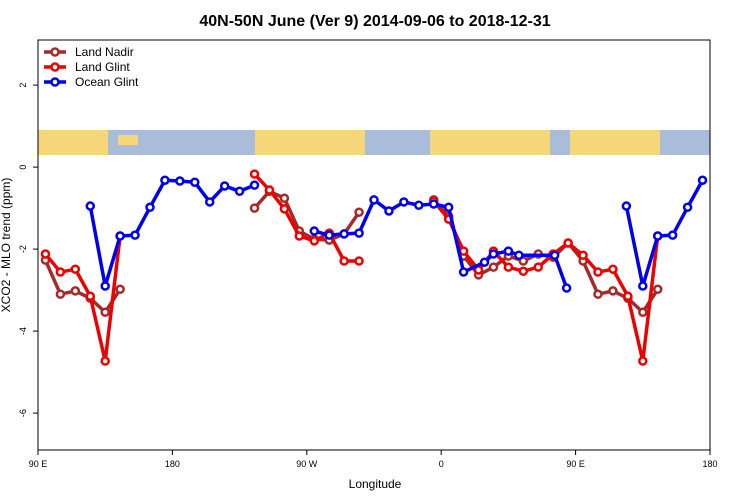  I want to click on x-tick-label: 0, so click(441, 464).